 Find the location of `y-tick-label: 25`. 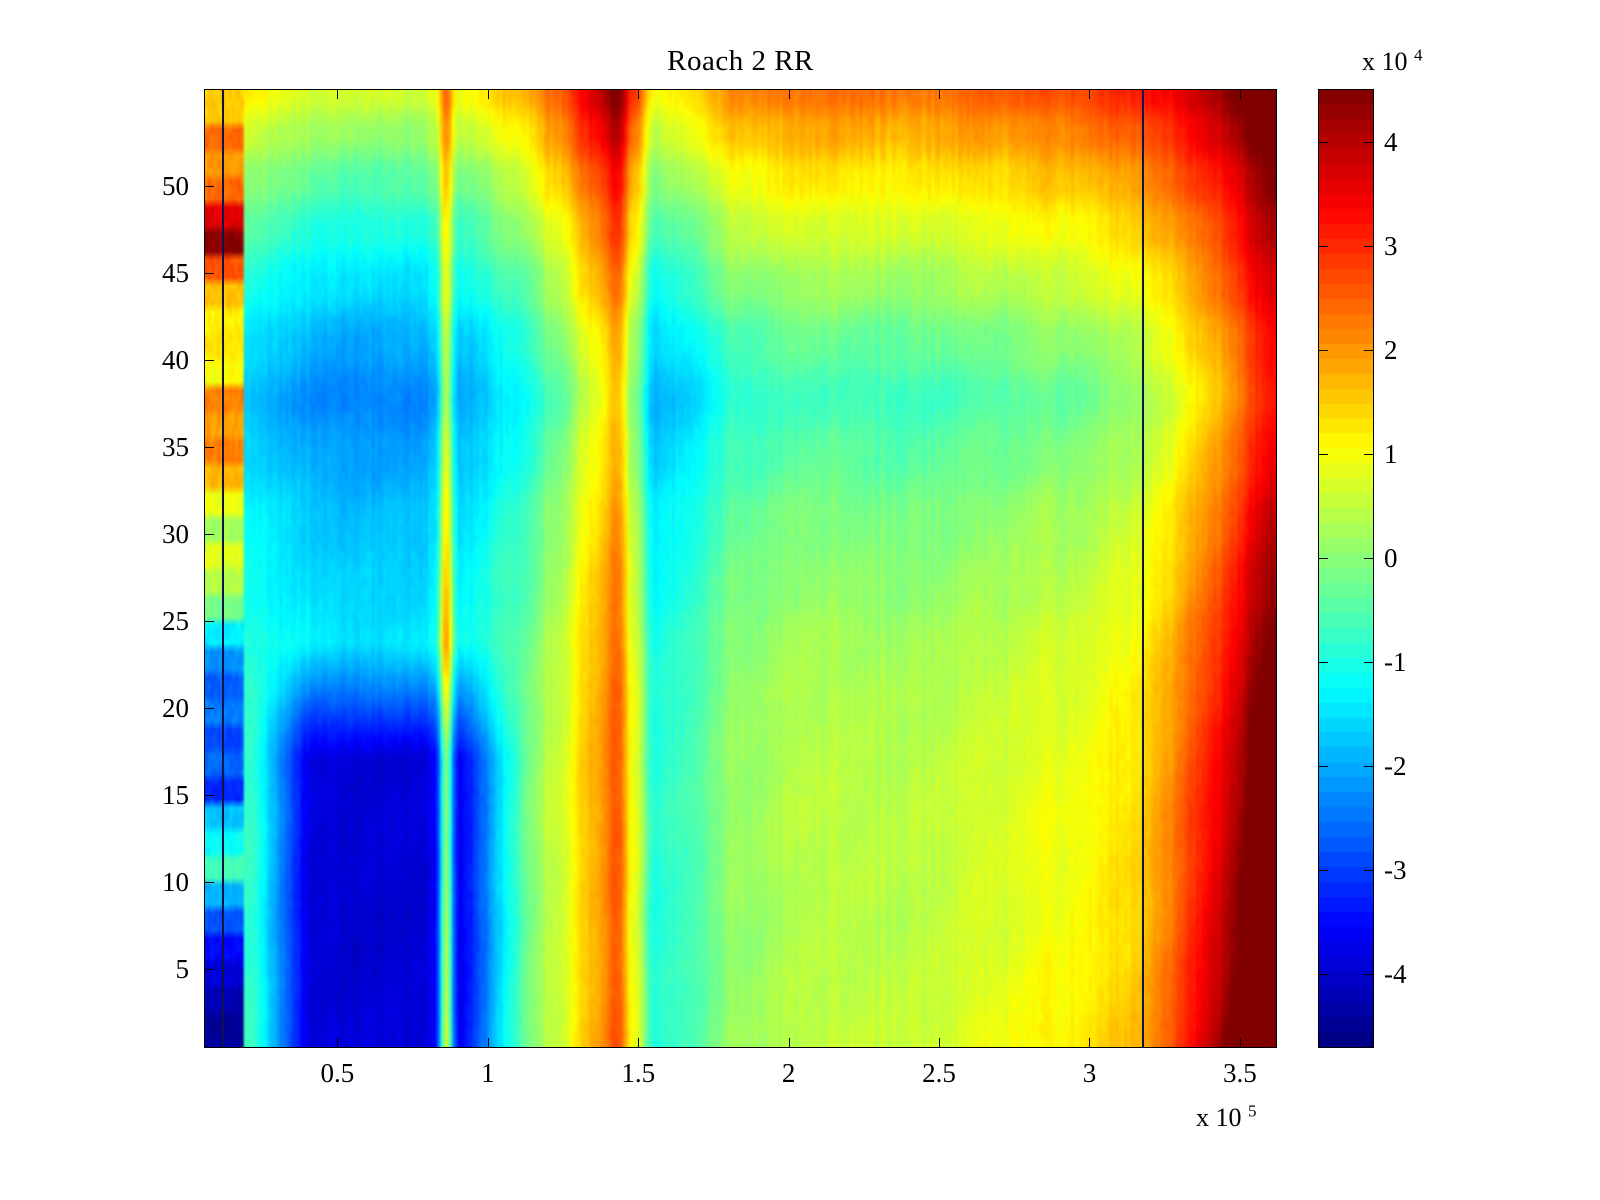

y-tick-label: 25 is located at coordinates (175, 620).